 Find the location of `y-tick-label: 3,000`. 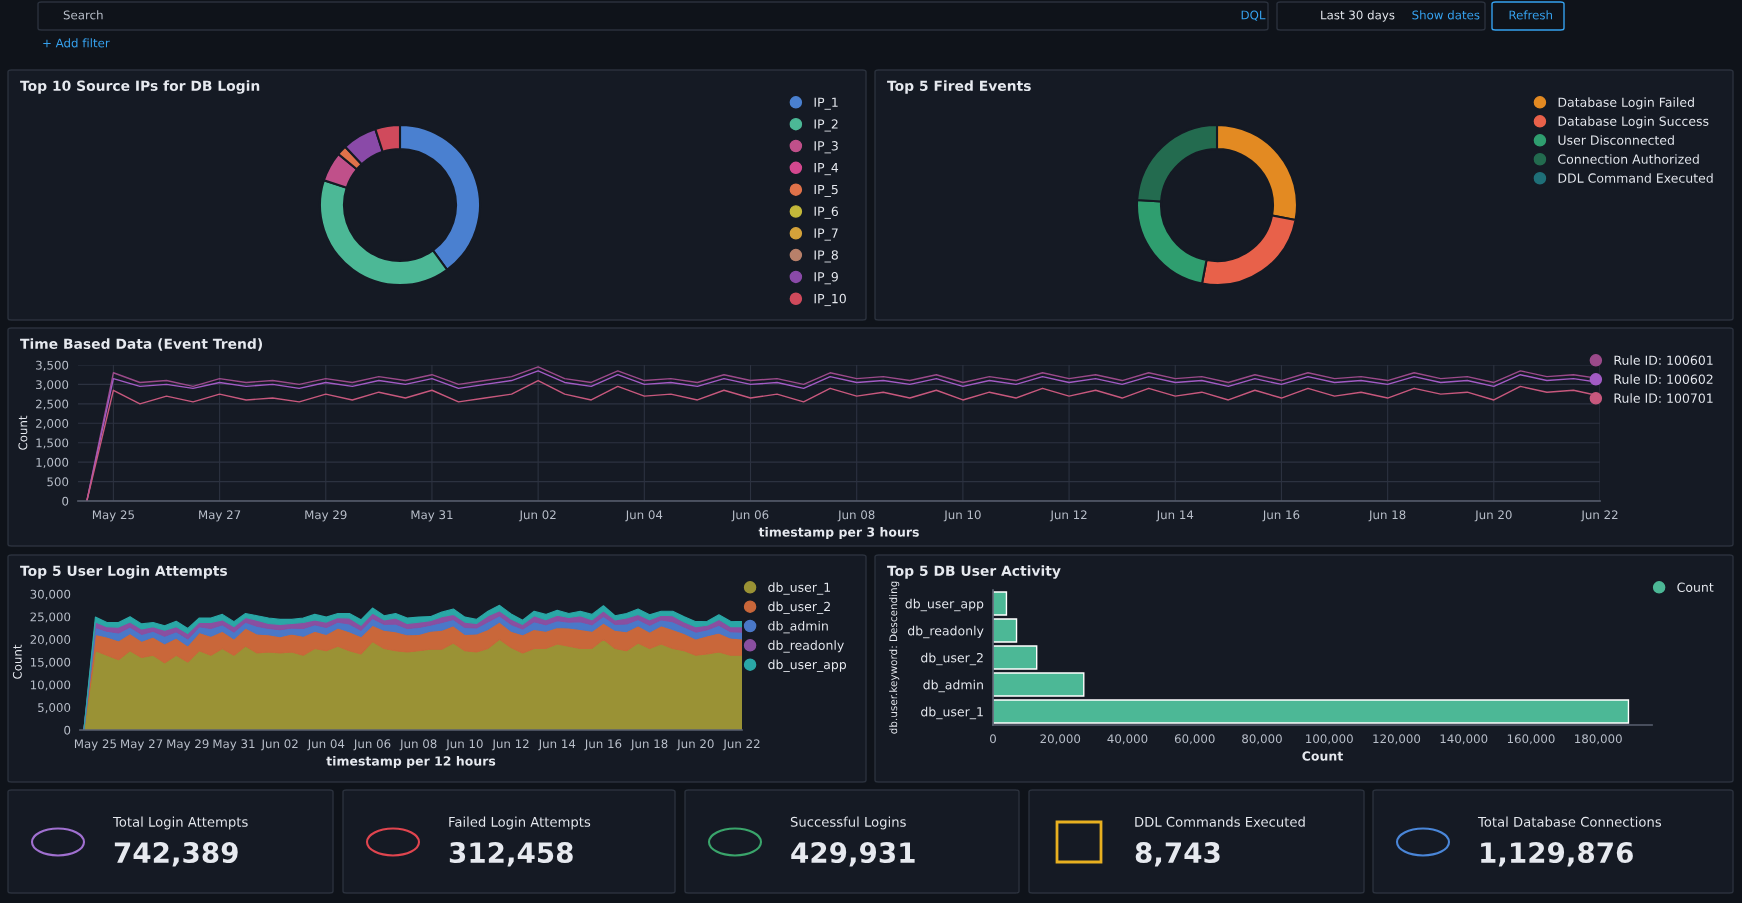

y-tick-label: 3,000 is located at coordinates (52, 385).